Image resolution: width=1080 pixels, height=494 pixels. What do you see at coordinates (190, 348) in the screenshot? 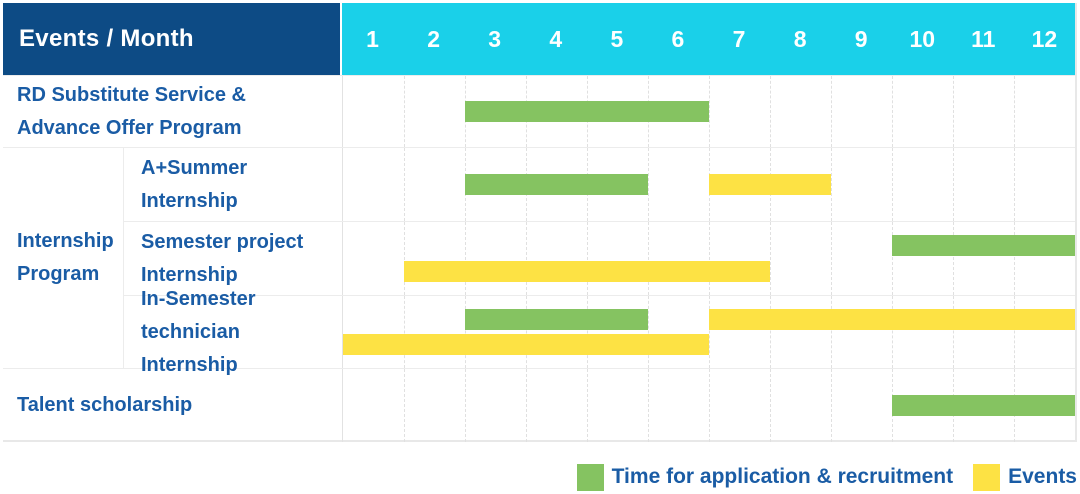
I see `row-label-line: technician Internship` at bounding box center [190, 348].